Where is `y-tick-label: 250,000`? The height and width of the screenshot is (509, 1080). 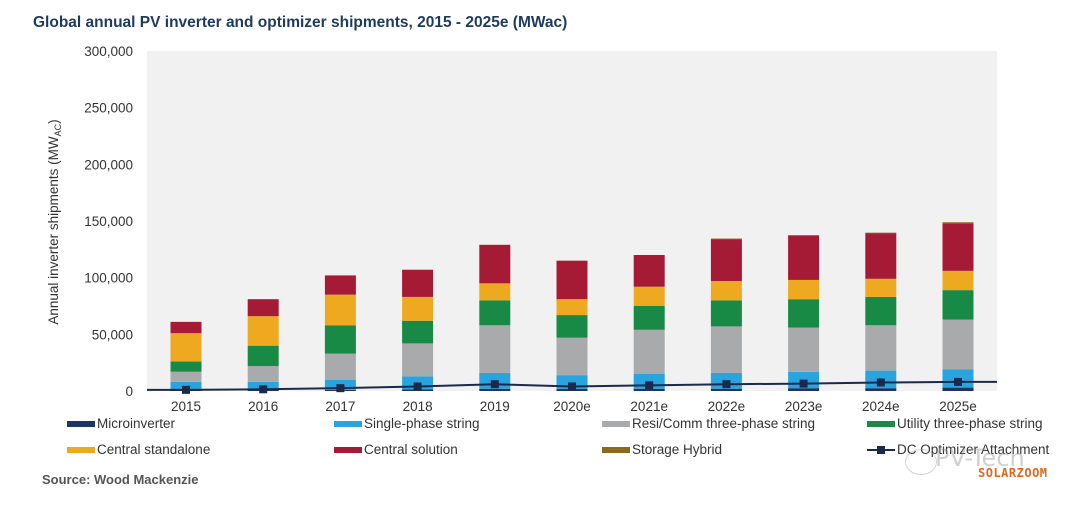
y-tick-label: 250,000 is located at coordinates (108, 108).